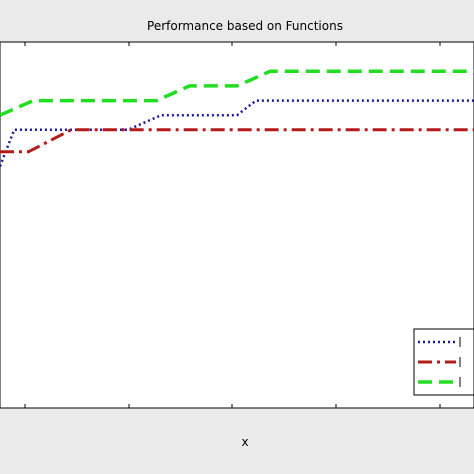 This screenshot has width=474, height=474. What do you see at coordinates (244, 442) in the screenshot?
I see `x-axis-label: x` at bounding box center [244, 442].